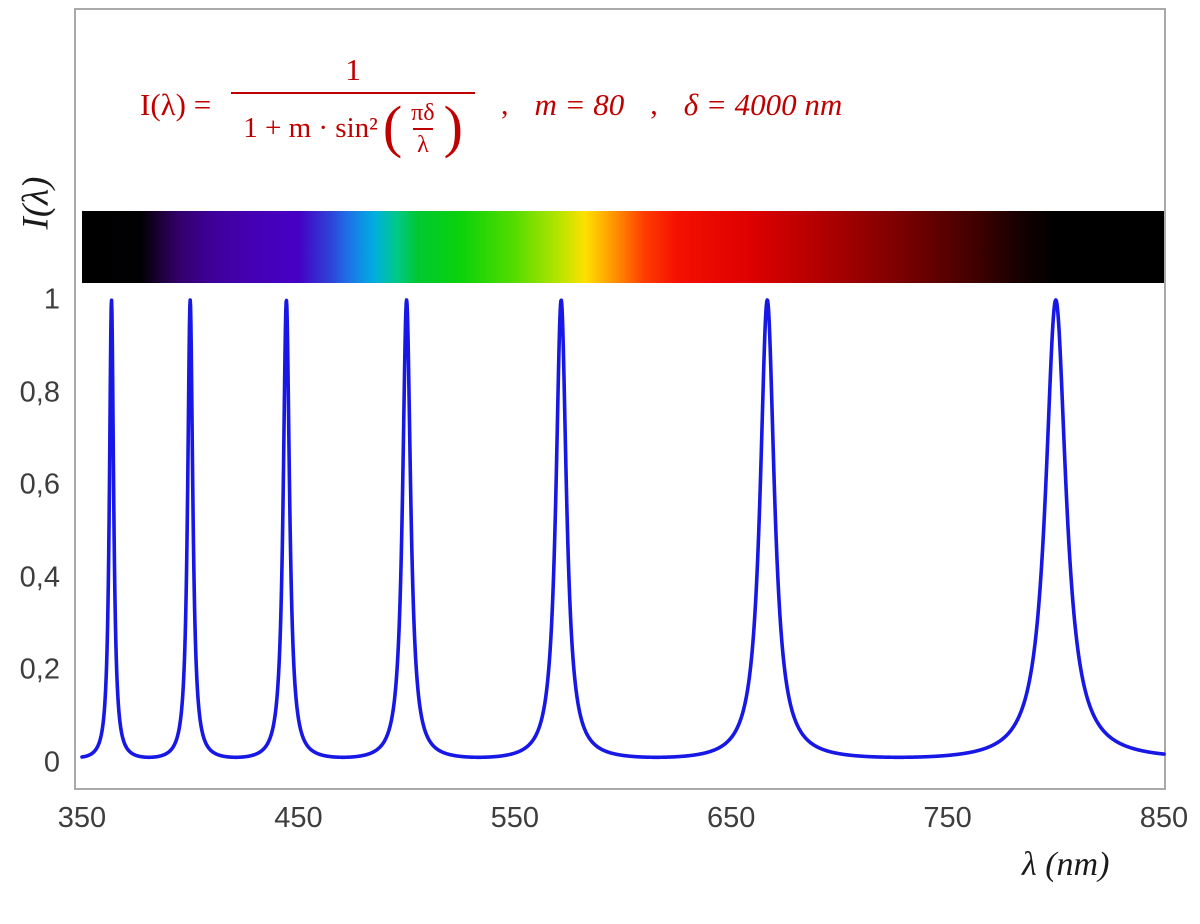  Describe the element at coordinates (392, 126) in the screenshot. I see `open-paren: (` at that location.